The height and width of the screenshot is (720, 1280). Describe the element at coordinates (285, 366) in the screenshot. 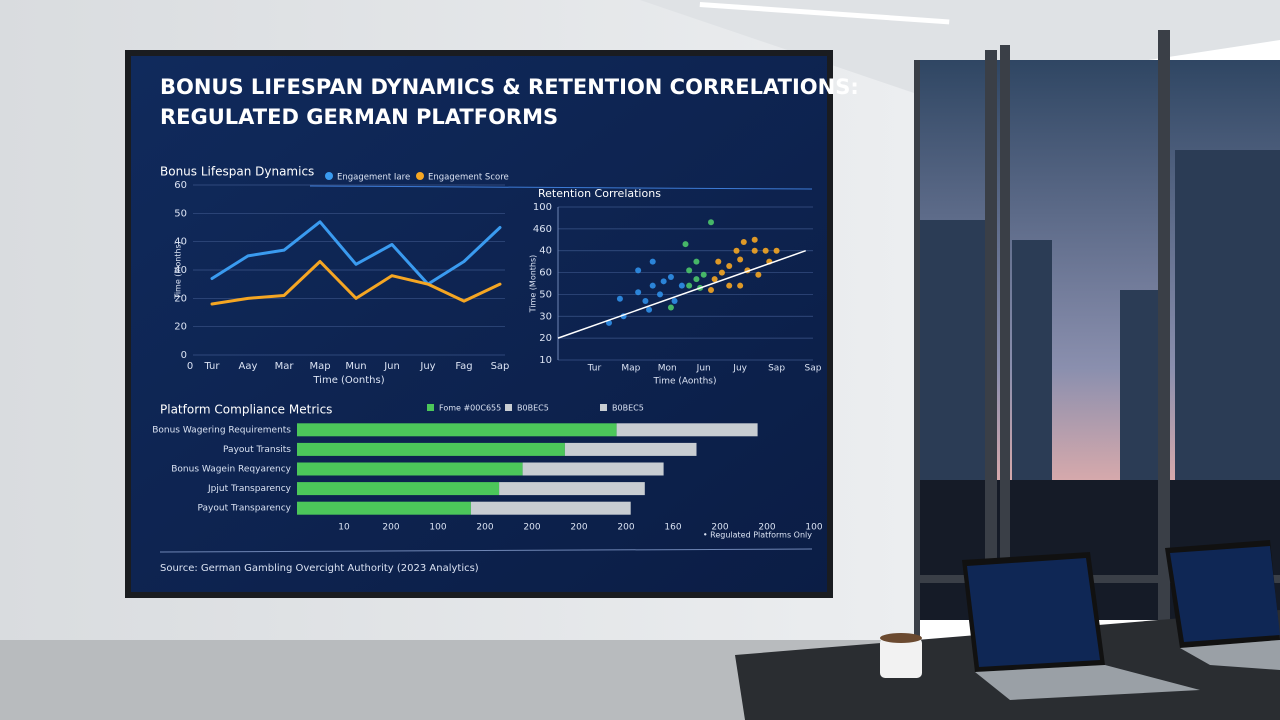

I see `x-tick-label: Mar` at that location.